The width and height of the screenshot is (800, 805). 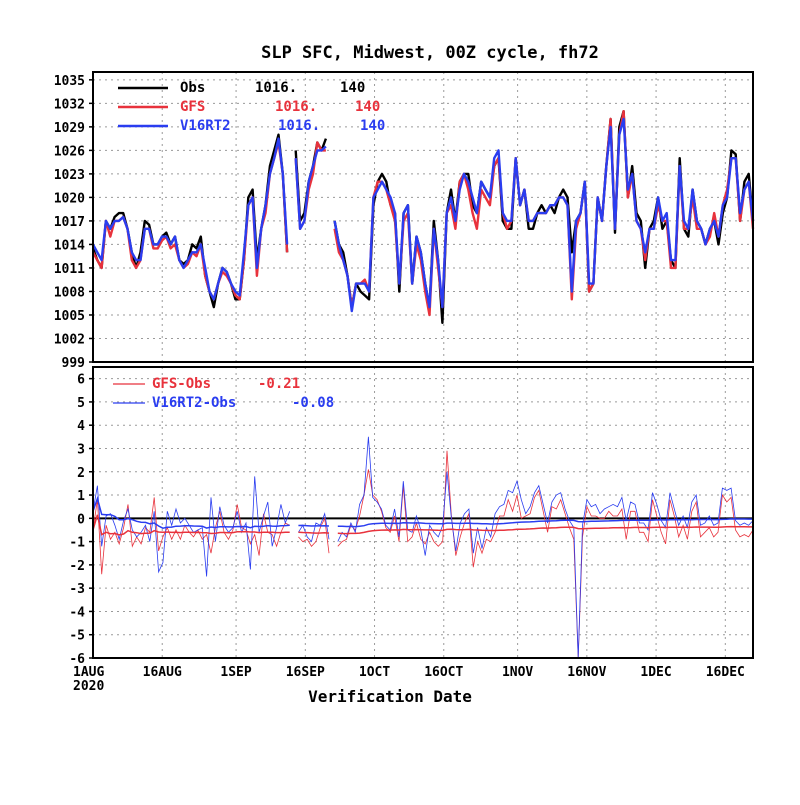 I want to click on bottom-y-tick-label: 5, so click(x=81, y=403).